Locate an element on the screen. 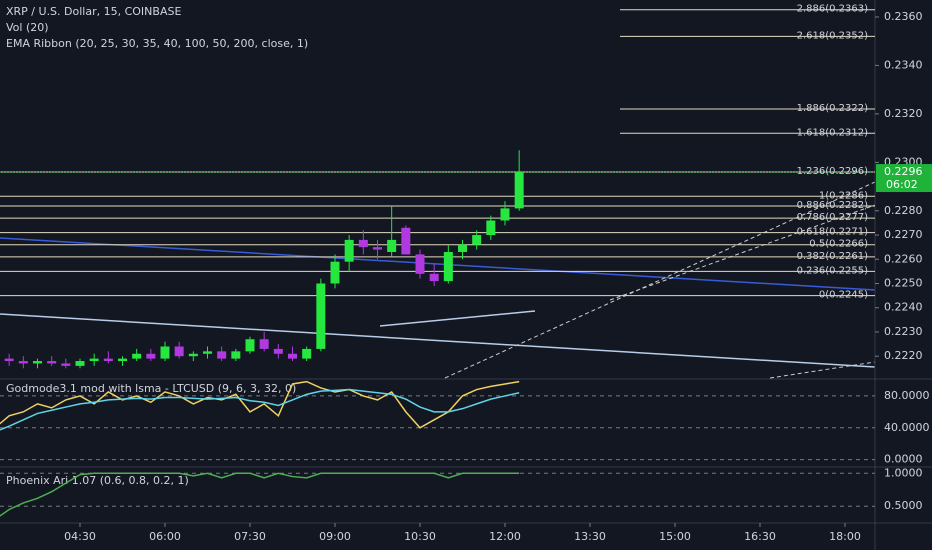  y-tick-label: 1.0000 is located at coordinates (903, 472).